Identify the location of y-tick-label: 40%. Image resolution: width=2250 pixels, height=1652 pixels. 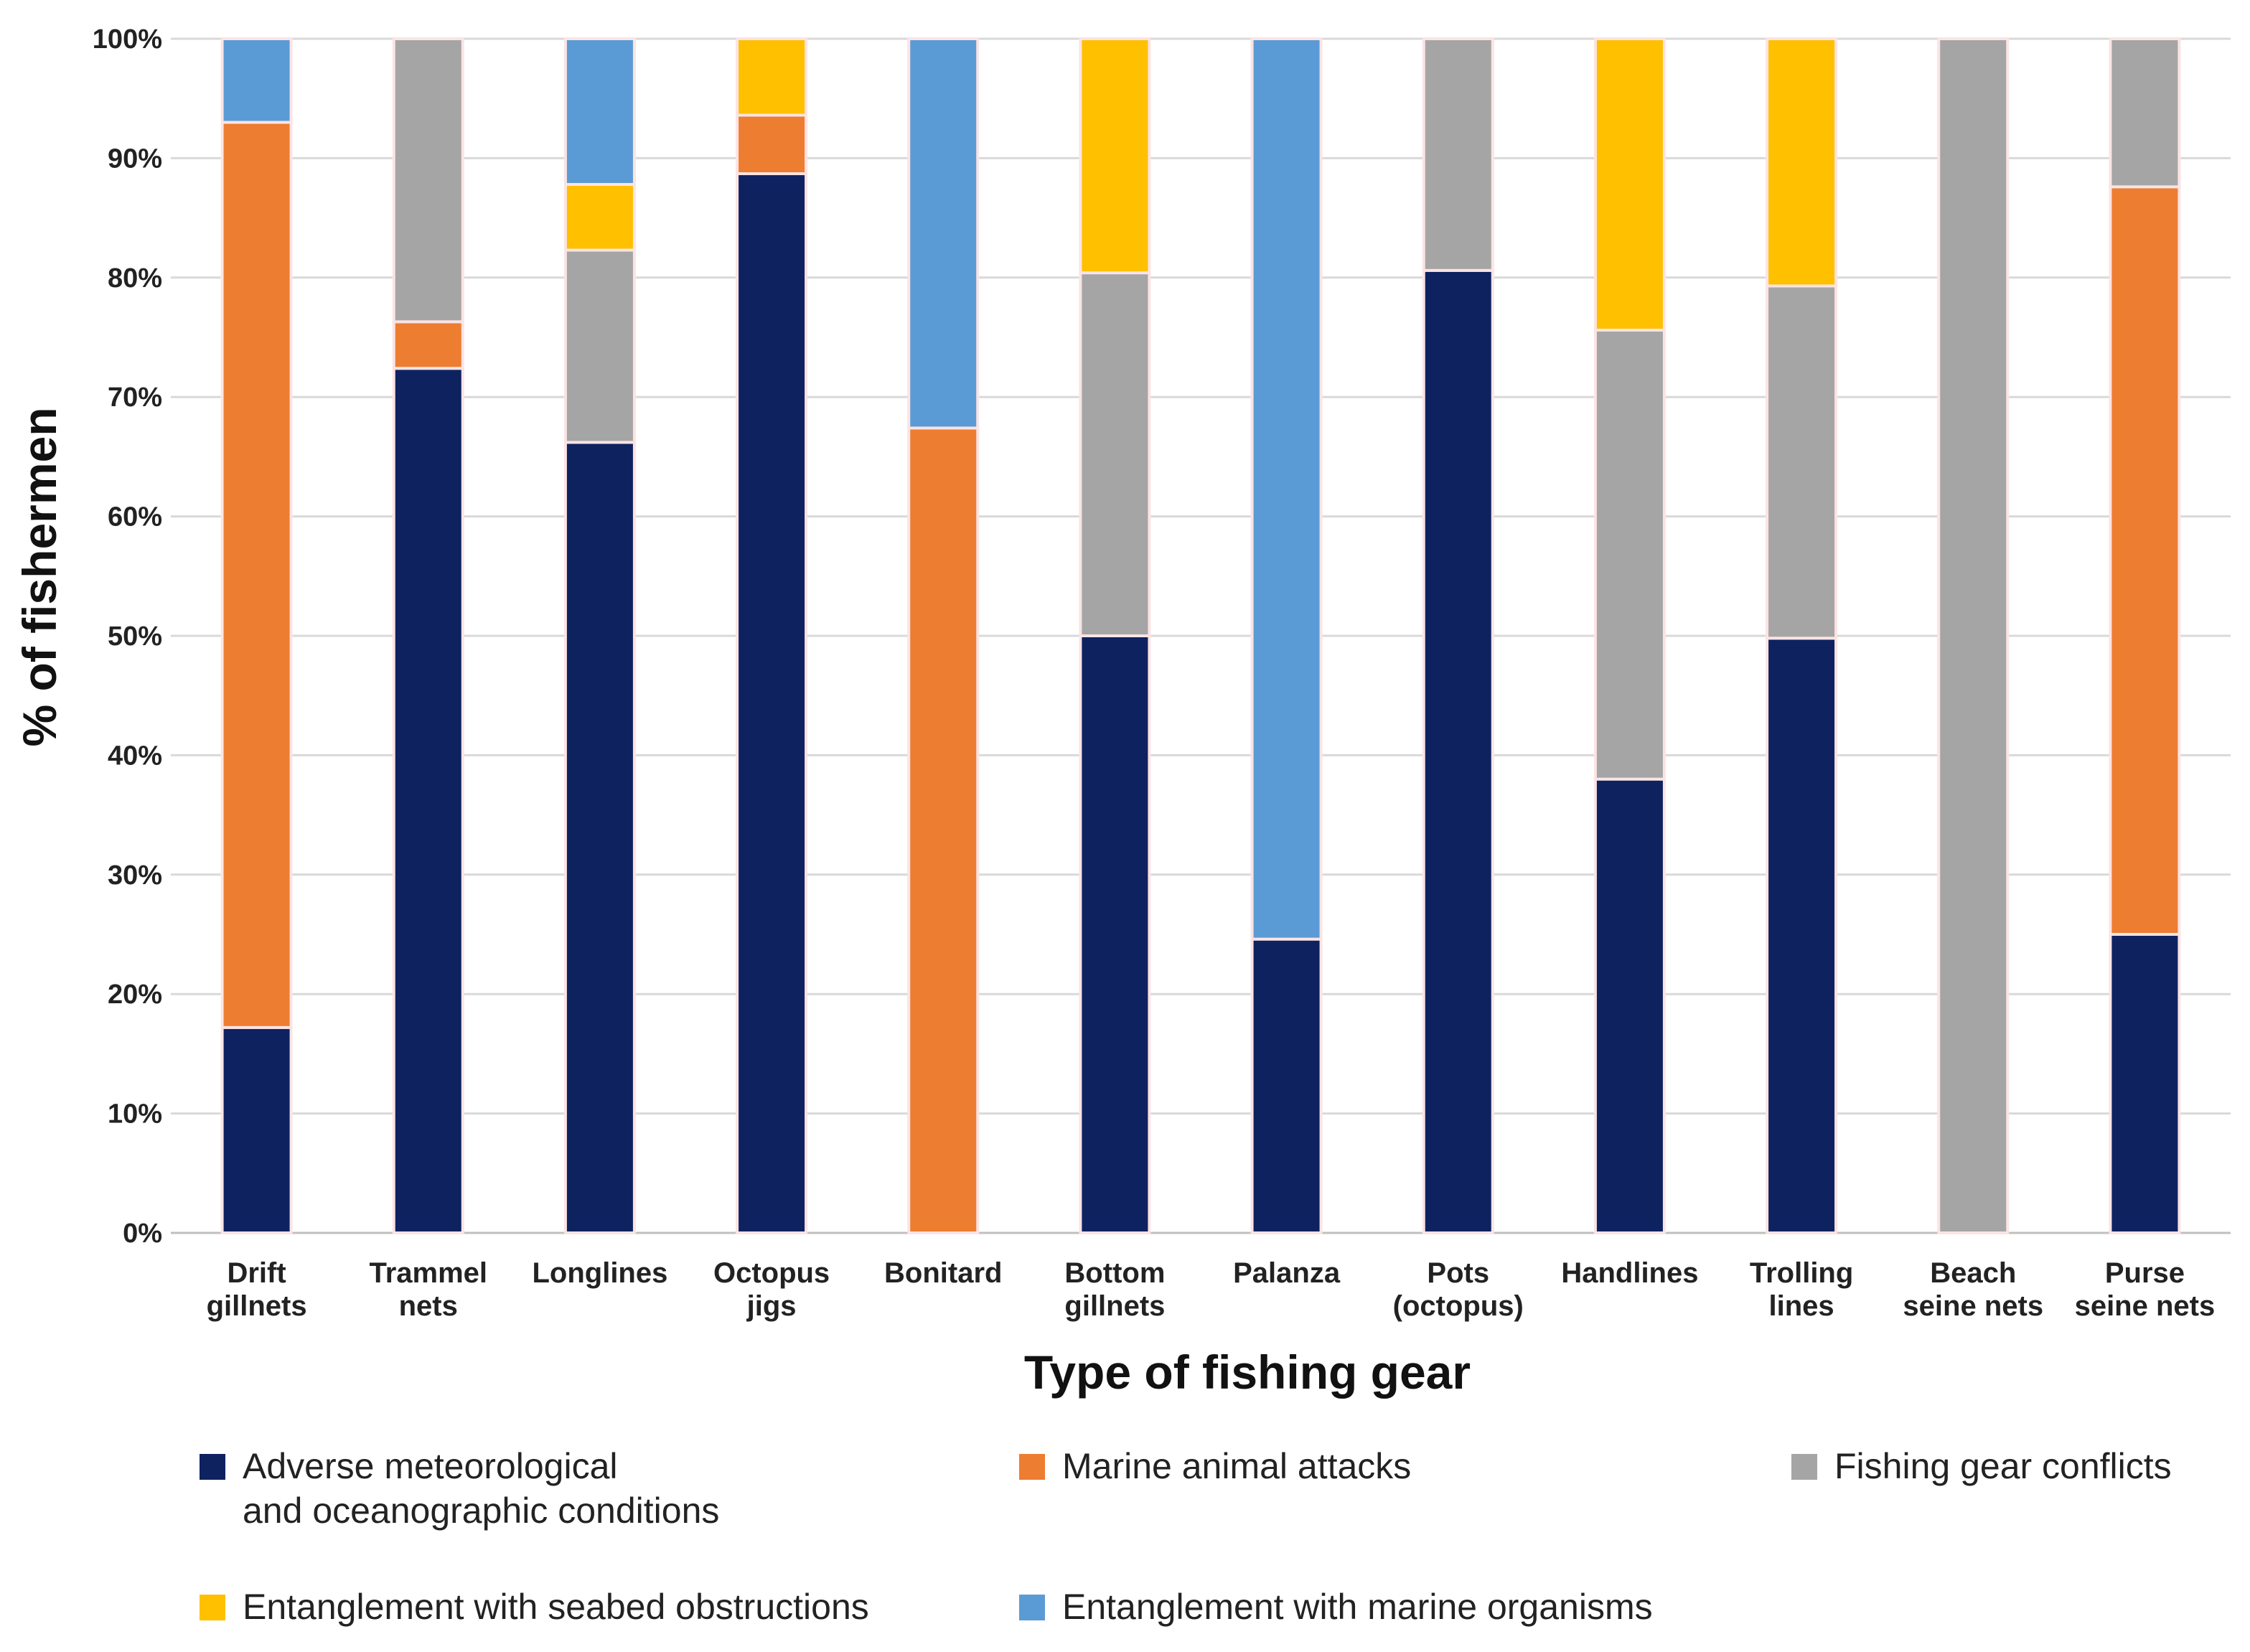
(135, 756).